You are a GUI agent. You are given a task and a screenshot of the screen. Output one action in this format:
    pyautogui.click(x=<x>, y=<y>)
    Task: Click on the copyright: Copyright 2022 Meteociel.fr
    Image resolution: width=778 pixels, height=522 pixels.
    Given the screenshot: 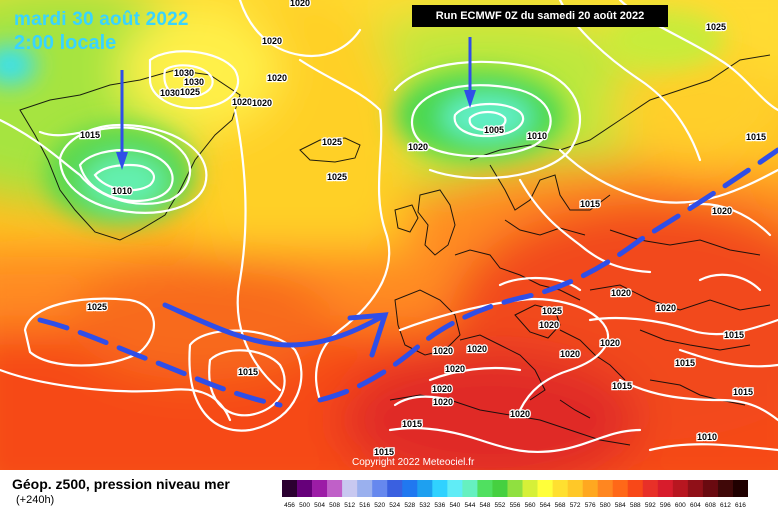 What is the action you would take?
    pyautogui.click(x=413, y=462)
    